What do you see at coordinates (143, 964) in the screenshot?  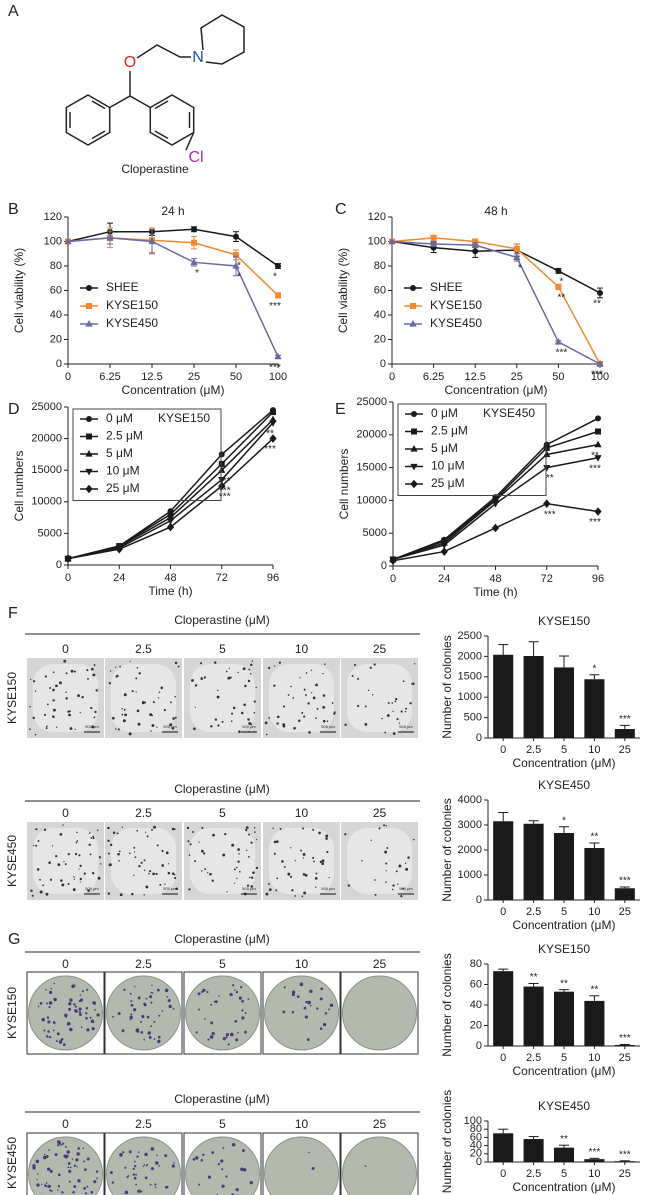 I see `column-label: 2.5` at bounding box center [143, 964].